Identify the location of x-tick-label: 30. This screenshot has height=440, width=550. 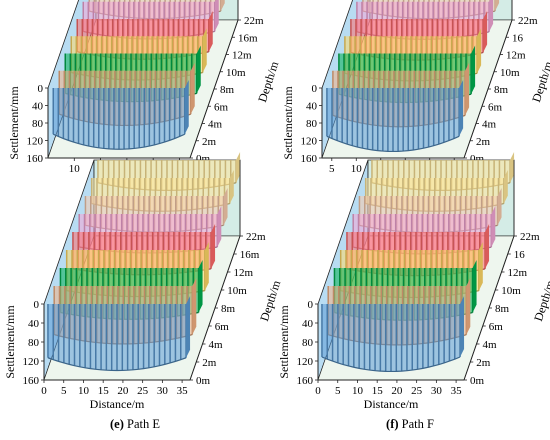
(163, 391).